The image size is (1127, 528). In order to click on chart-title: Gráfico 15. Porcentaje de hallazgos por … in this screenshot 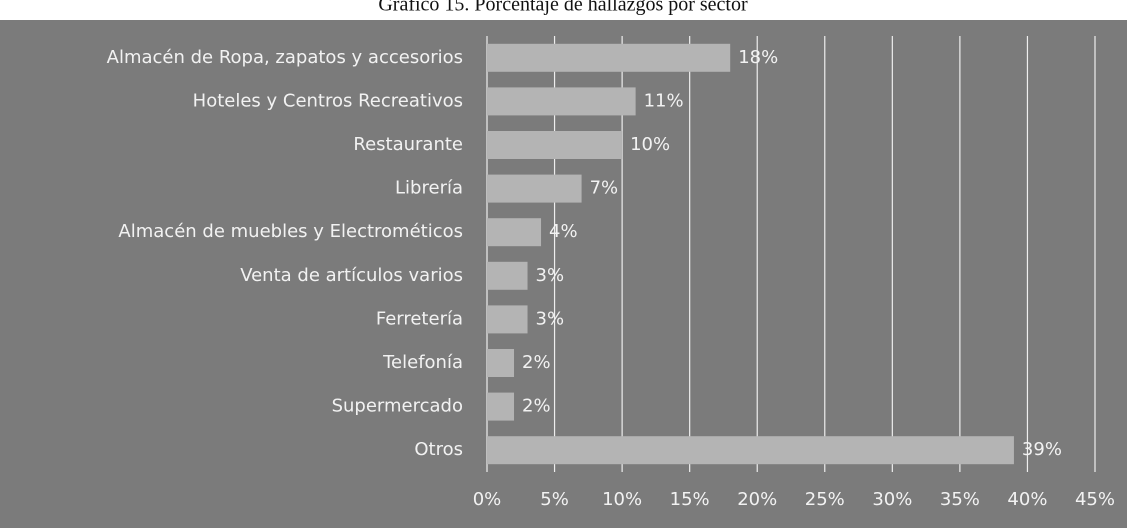, I will do `click(563, 8)`.